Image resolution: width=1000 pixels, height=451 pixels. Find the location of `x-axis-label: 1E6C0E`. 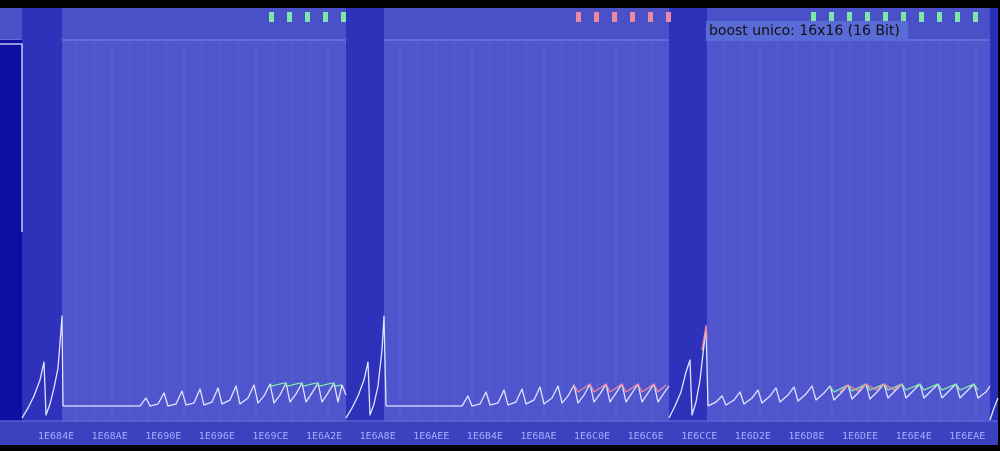

x-axis-label: 1E6C0E is located at coordinates (592, 436).